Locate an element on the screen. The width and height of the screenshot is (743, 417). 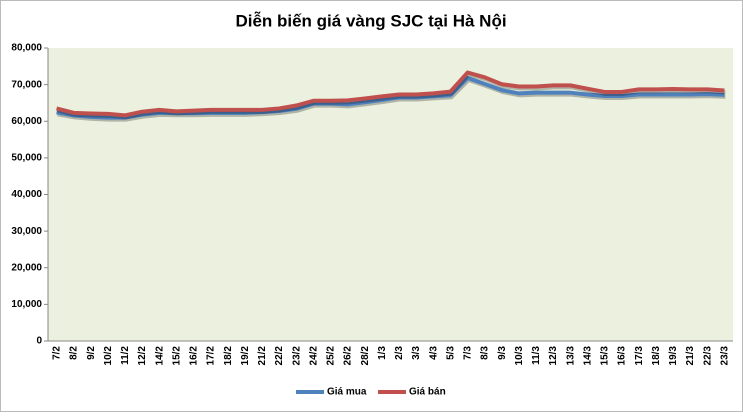
x-tick-label: 7/3 is located at coordinates (468, 353).